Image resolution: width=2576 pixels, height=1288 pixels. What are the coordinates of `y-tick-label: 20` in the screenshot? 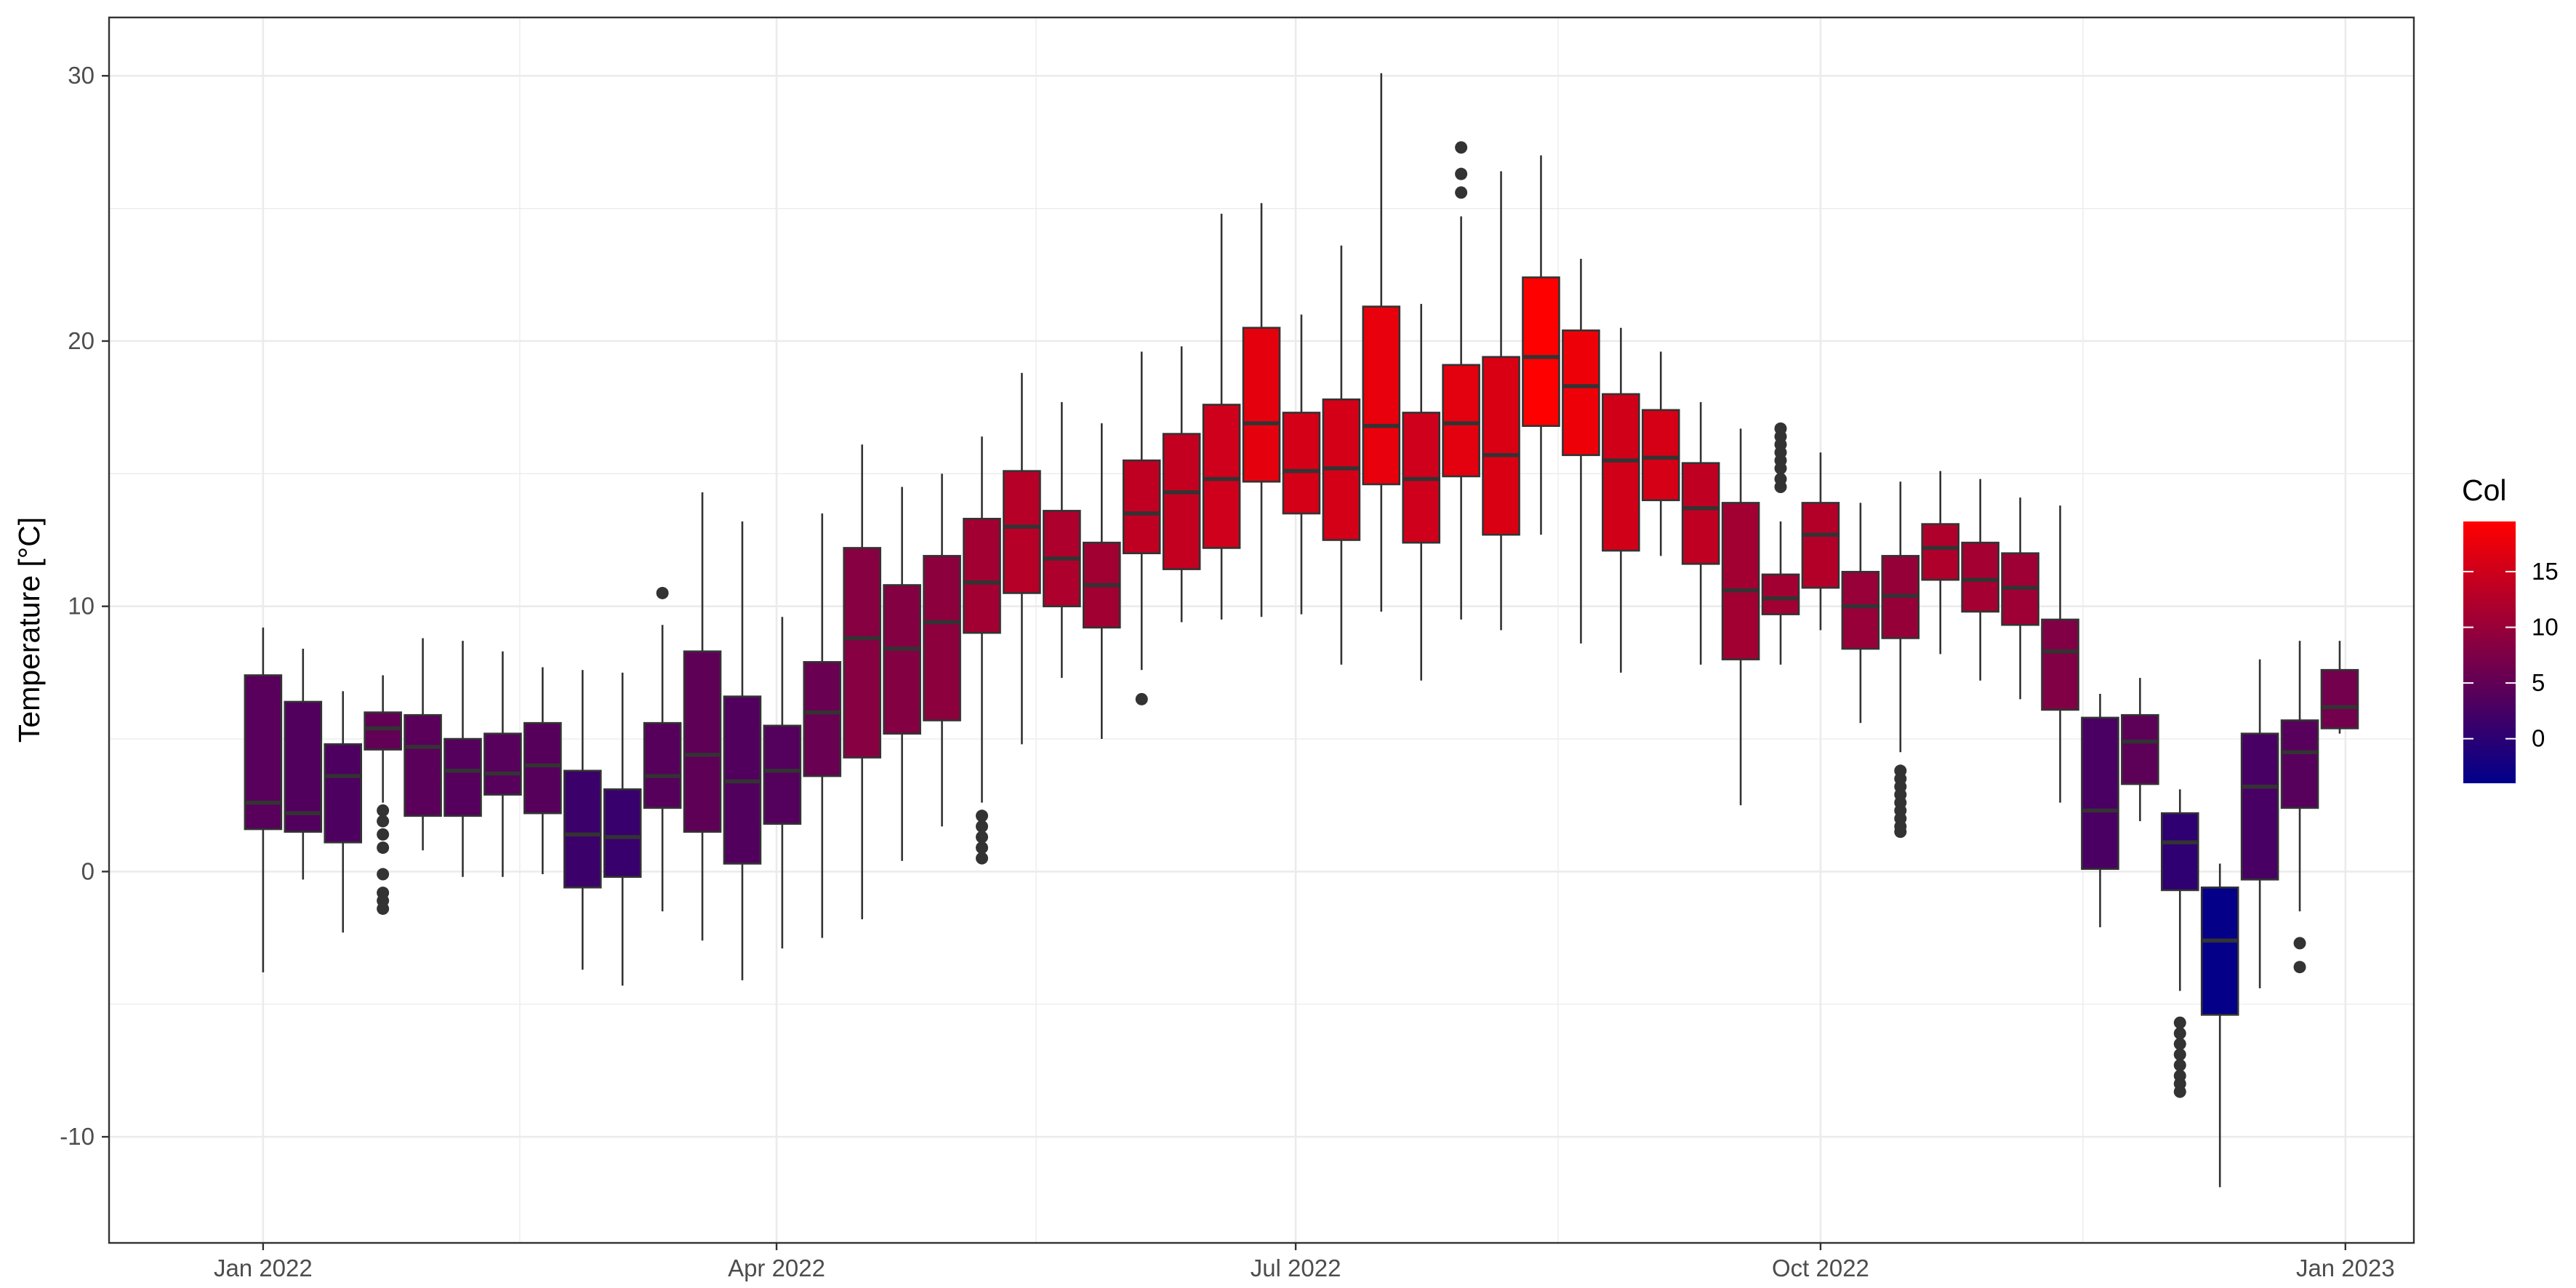 It's located at (81, 340).